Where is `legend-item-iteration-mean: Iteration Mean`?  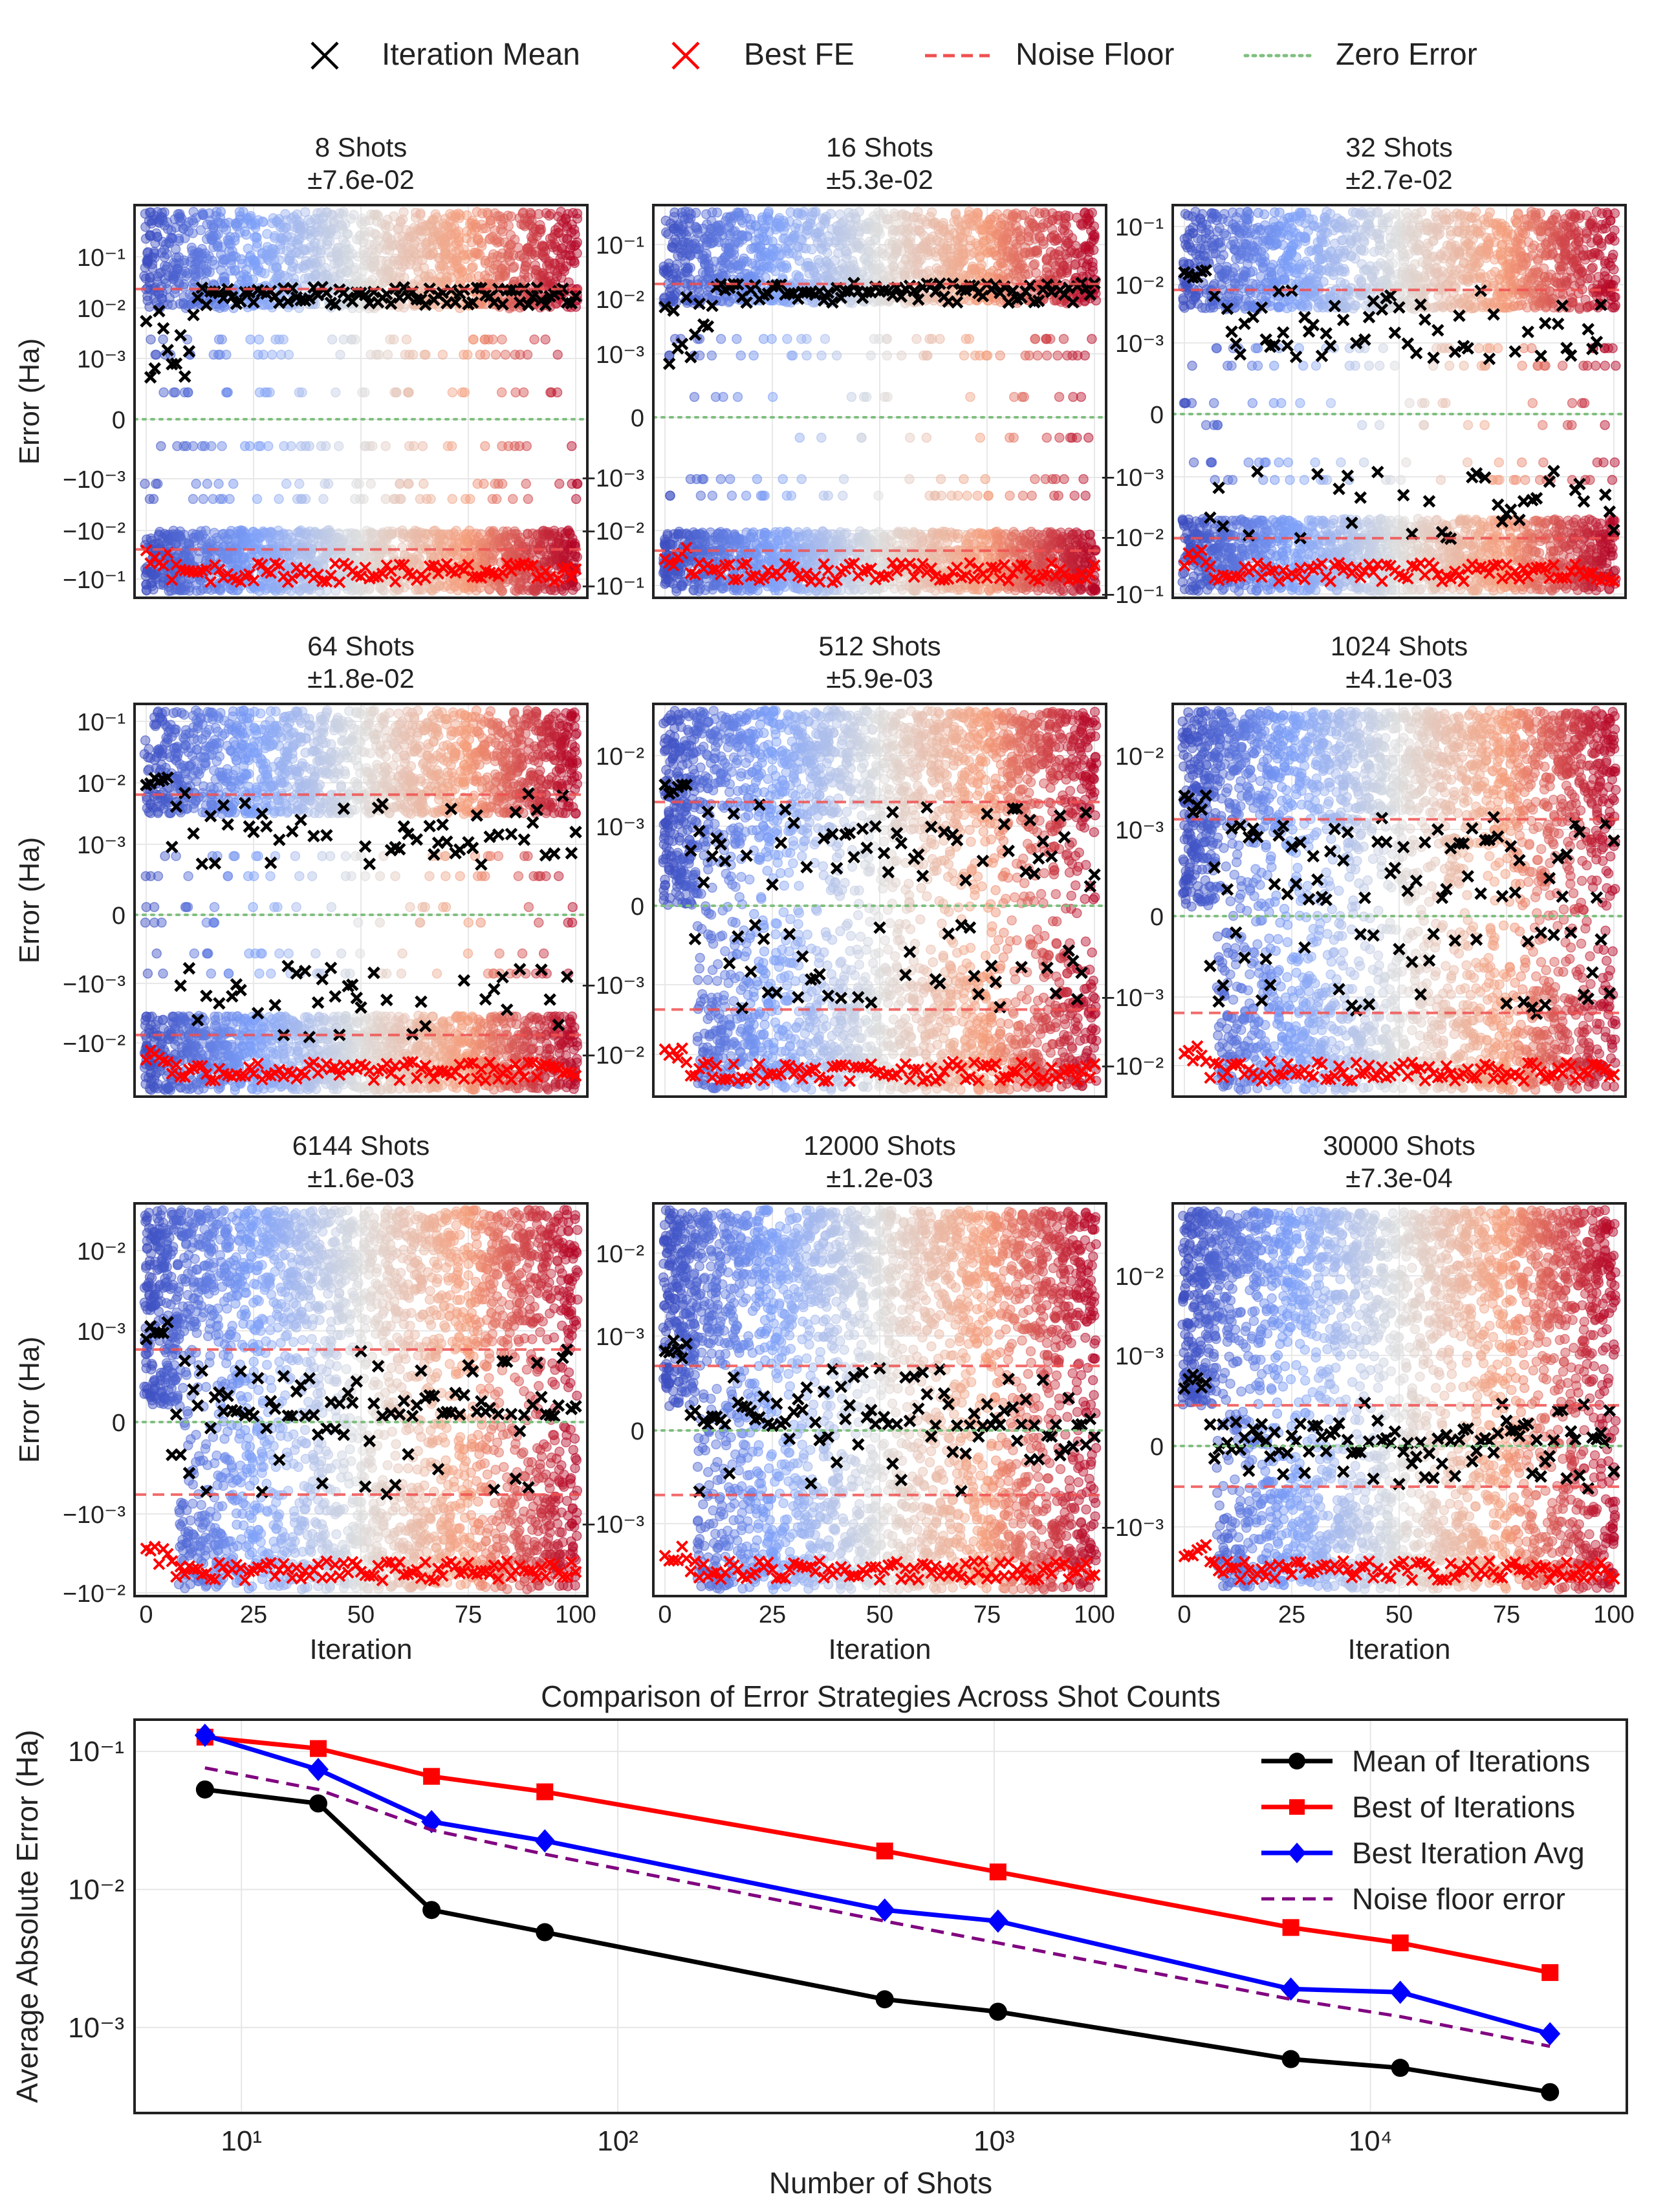
legend-item-iteration-mean: Iteration Mean is located at coordinates (445, 55).